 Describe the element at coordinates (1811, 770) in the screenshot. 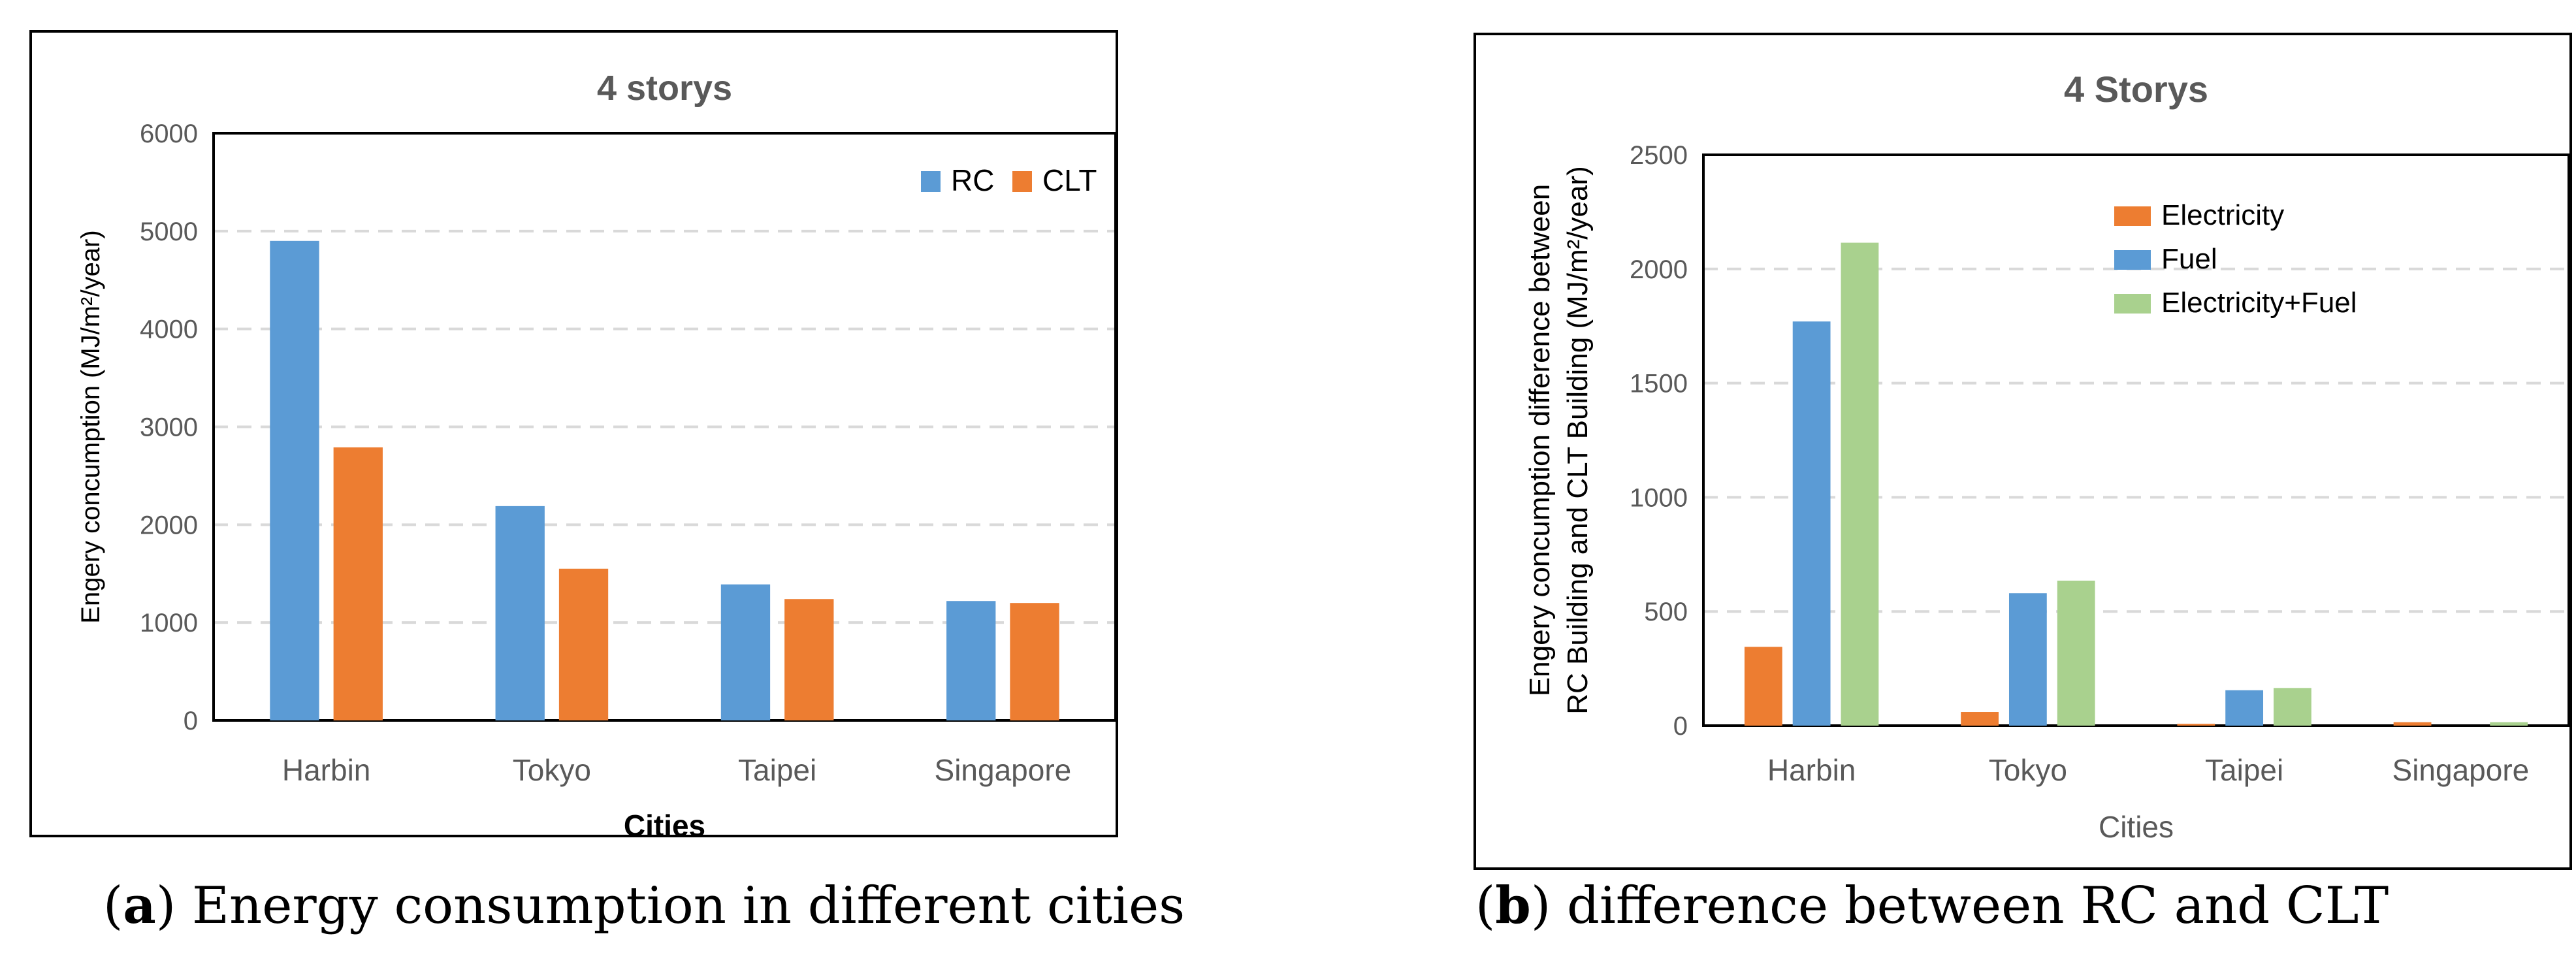

I see `chart-b-xtick-label: Harbin` at that location.